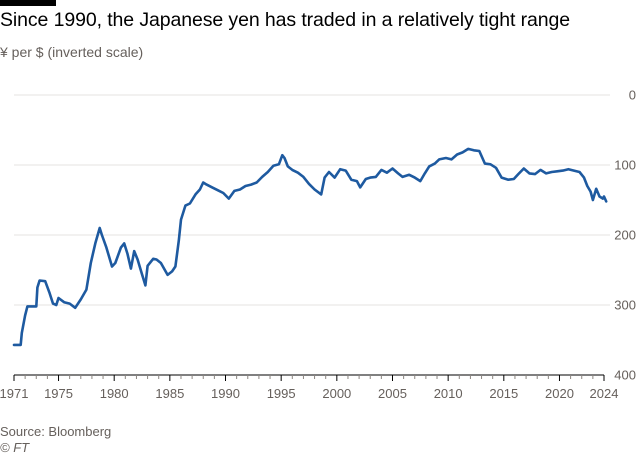  I want to click on x-tick-label-1971: 1971, so click(14, 393).